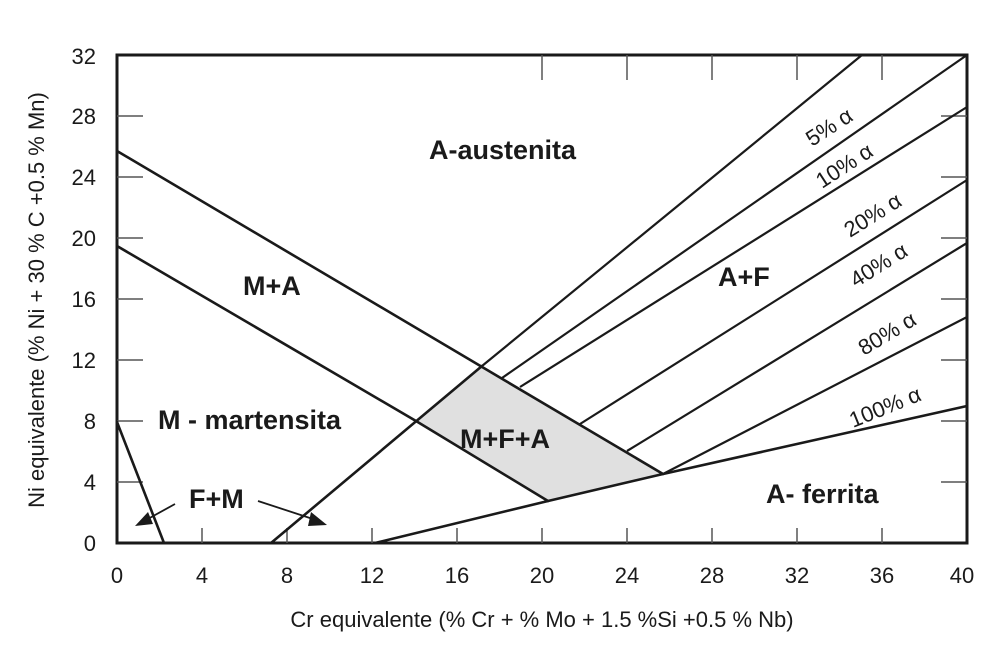  I want to click on label-ferrita: A- ferrita, so click(823, 494).